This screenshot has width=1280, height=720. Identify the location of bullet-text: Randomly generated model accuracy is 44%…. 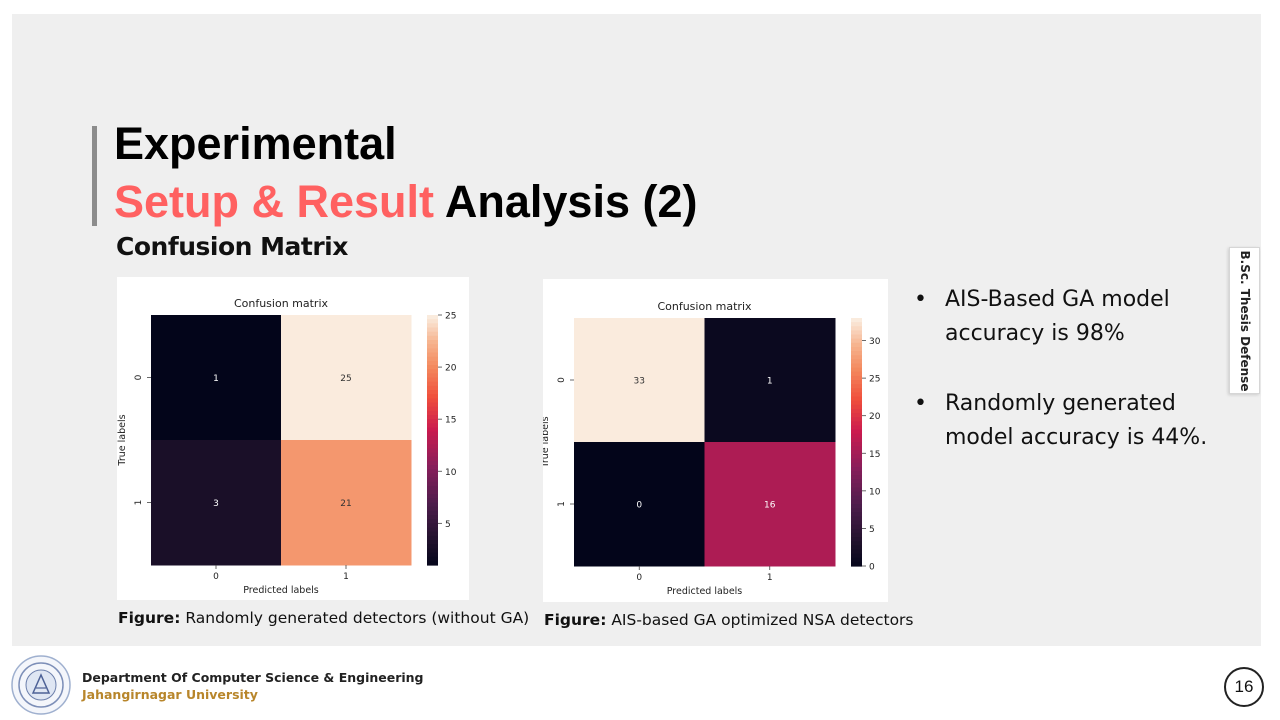
(1076, 420).